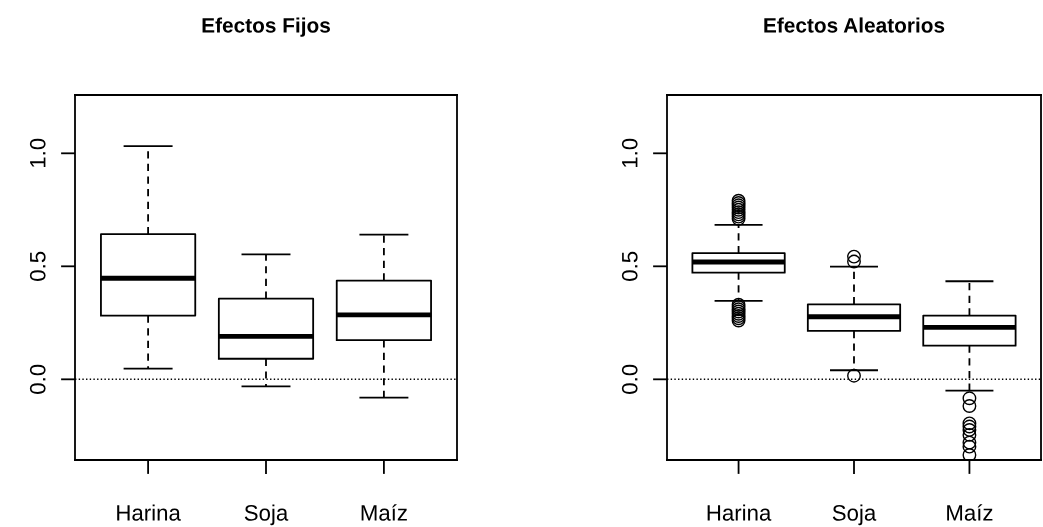 The image size is (1043, 527). I want to click on chart-title: Efectos Fijos, so click(266, 27).